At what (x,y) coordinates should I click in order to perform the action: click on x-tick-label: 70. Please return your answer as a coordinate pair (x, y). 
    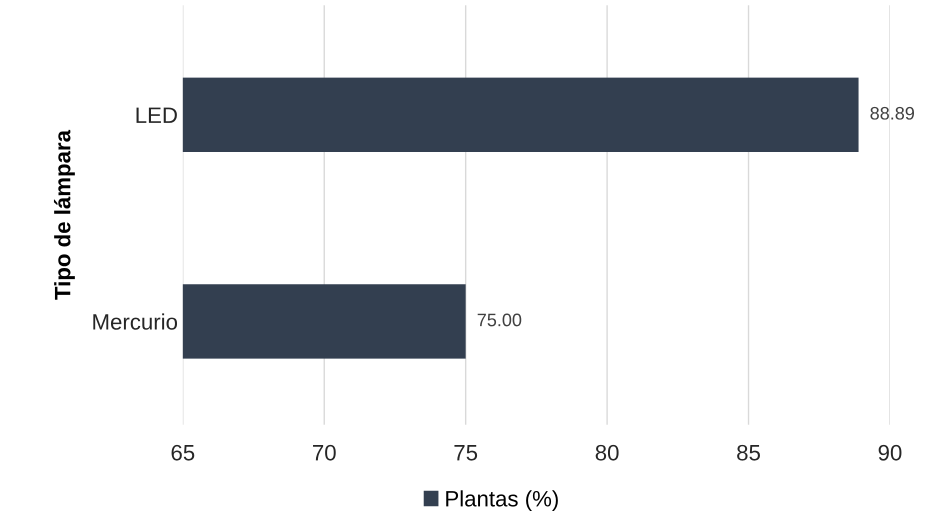
    Looking at the image, I should click on (324, 452).